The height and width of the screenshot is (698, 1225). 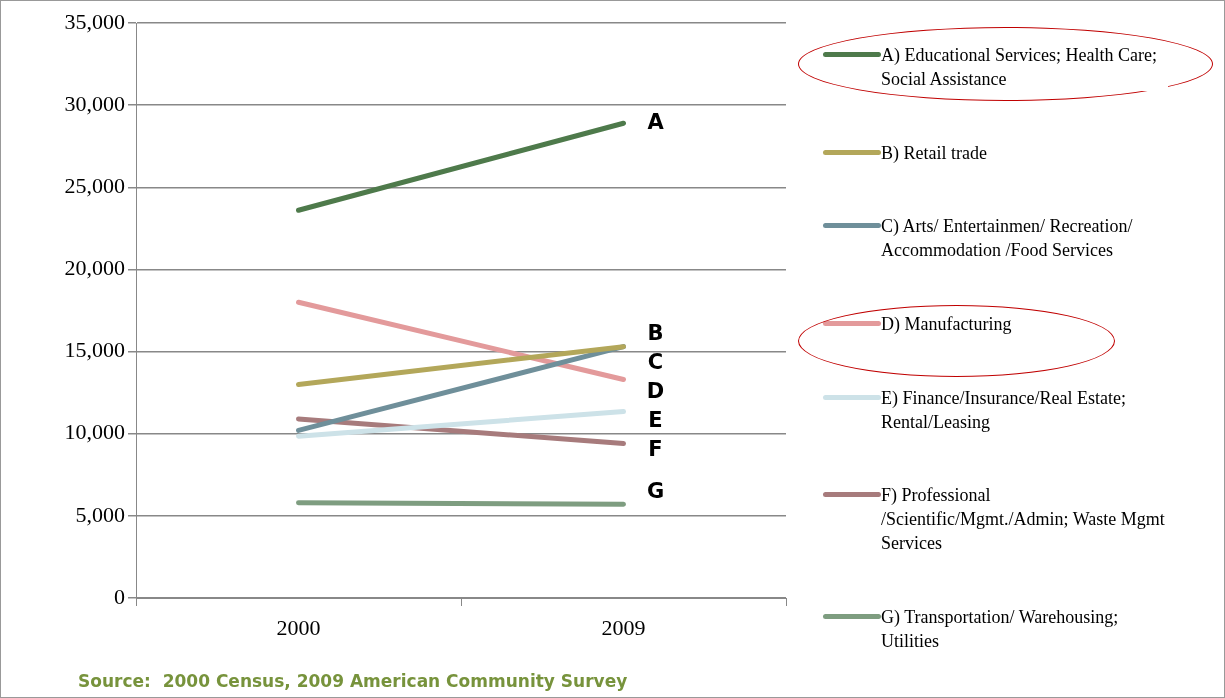 I want to click on x-tick-label: 2009, so click(x=623, y=627).